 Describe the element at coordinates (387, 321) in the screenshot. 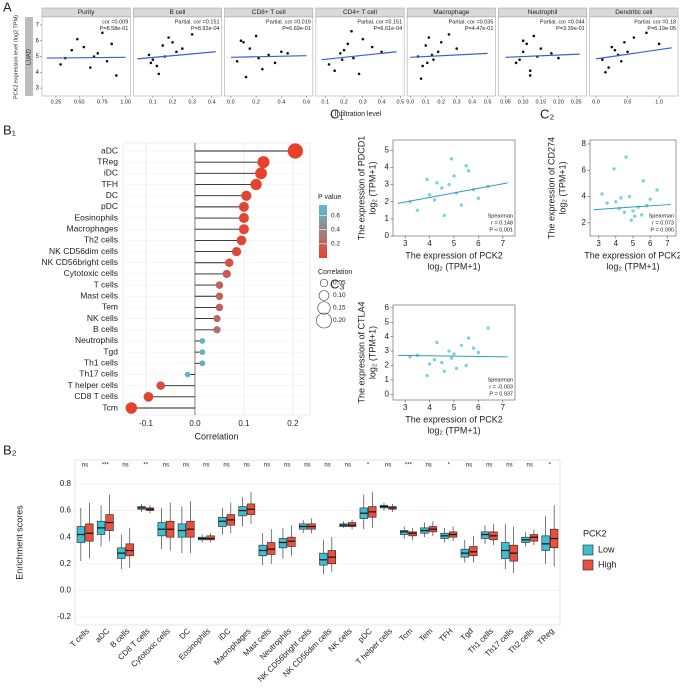

I see `y-tick-label: 5` at that location.